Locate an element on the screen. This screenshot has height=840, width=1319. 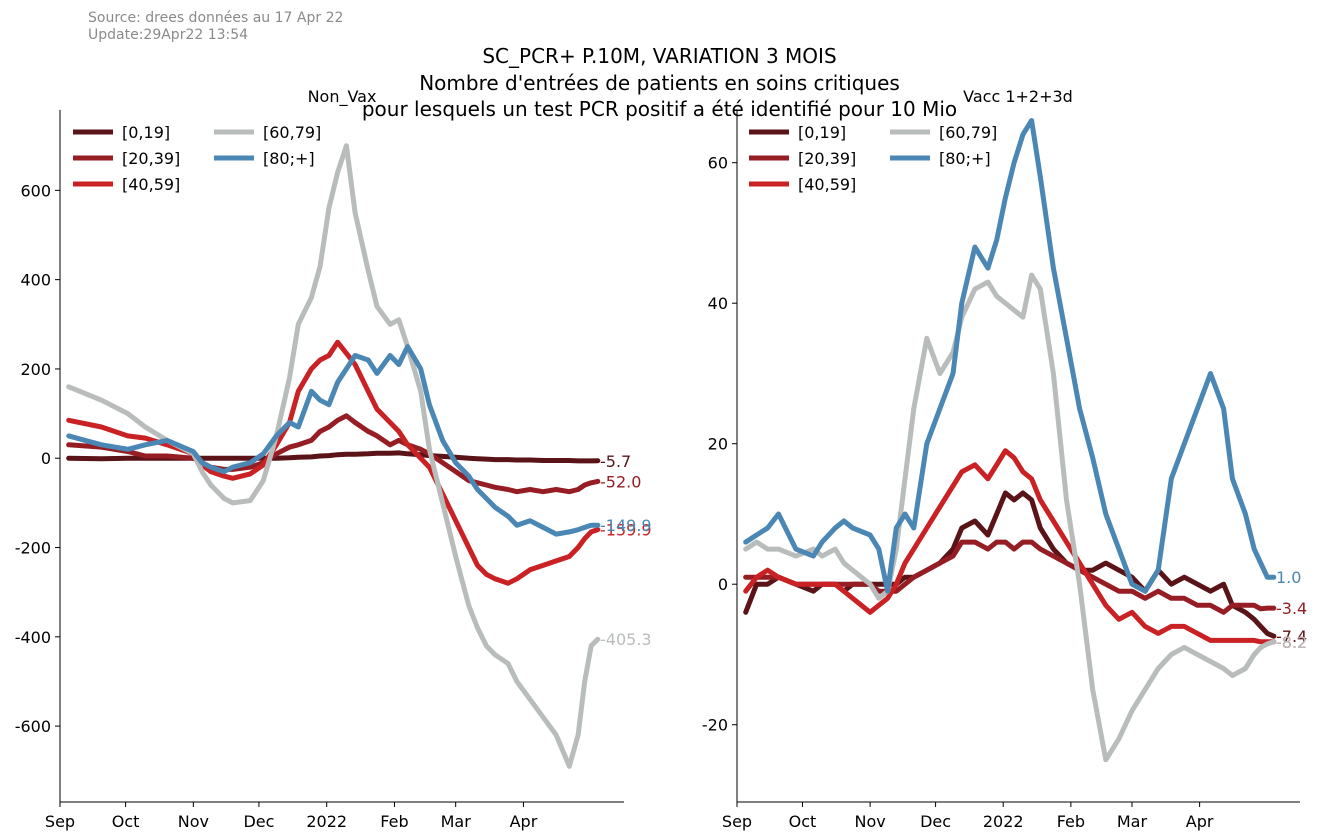
series-end-label: -405.3 is located at coordinates (626, 639).